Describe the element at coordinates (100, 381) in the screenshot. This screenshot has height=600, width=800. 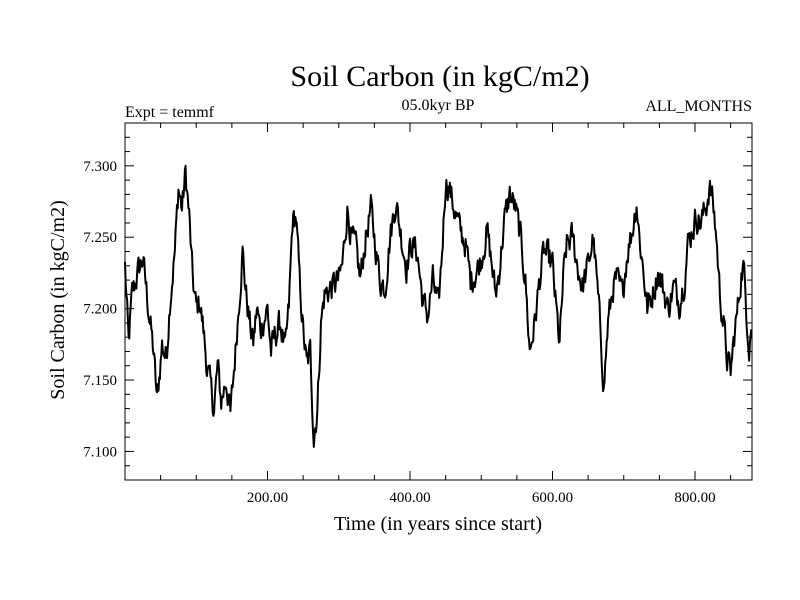
I see `y-tick-label: 7.150` at that location.